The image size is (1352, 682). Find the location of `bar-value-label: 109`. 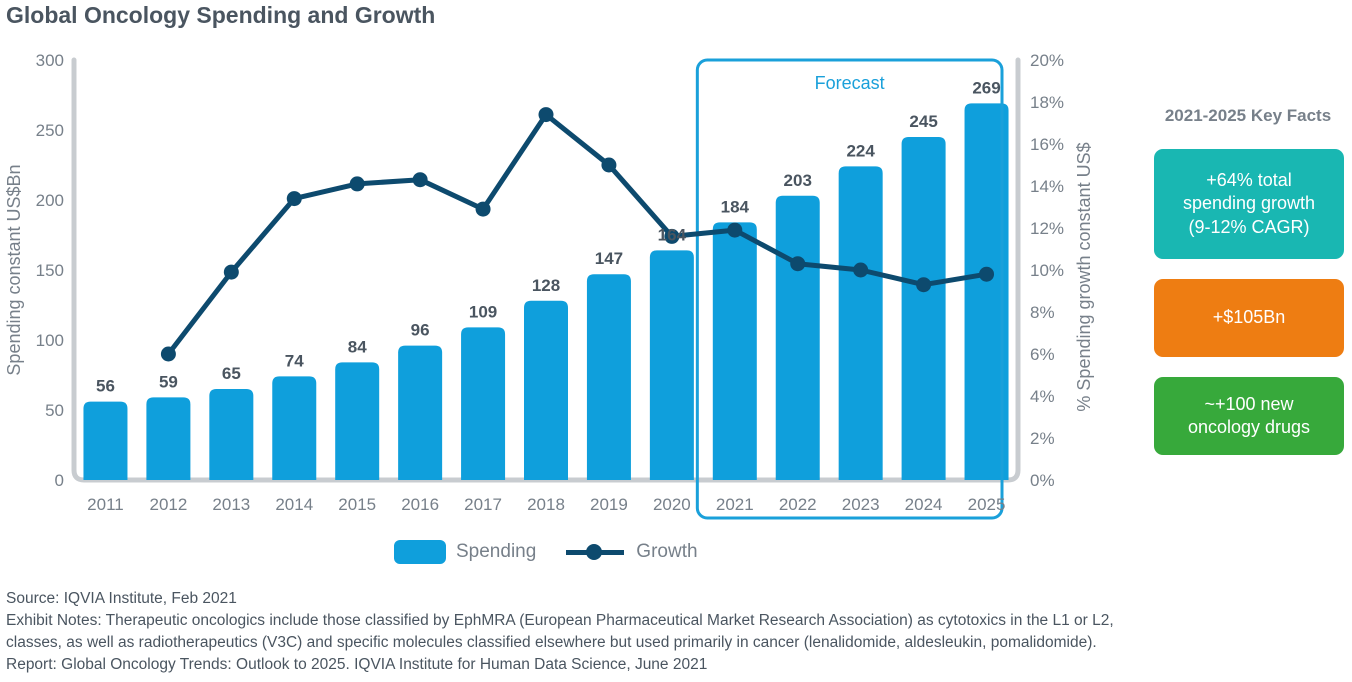

bar-value-label: 109 is located at coordinates (483, 311).